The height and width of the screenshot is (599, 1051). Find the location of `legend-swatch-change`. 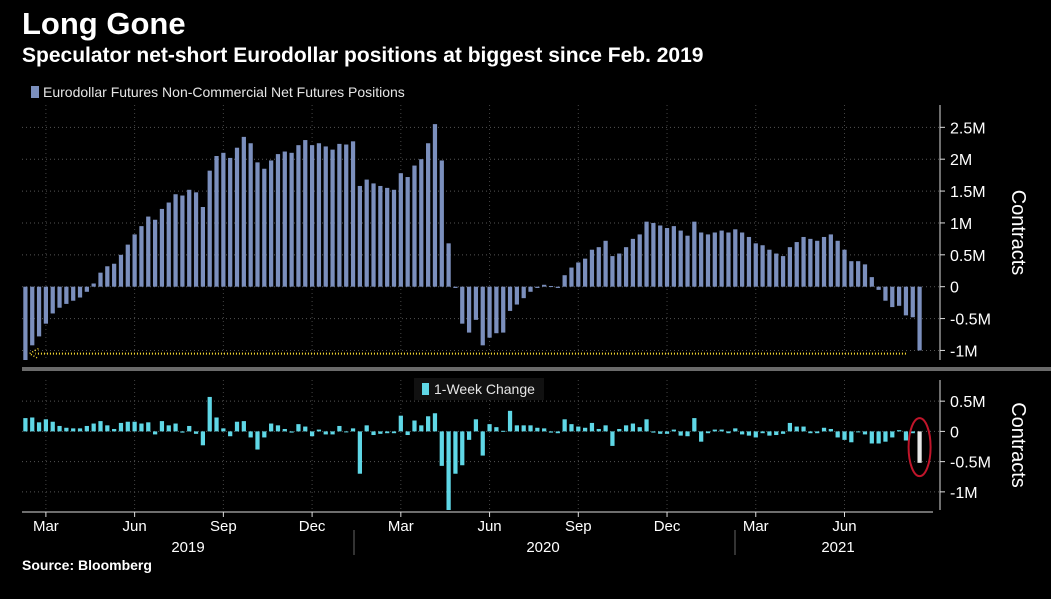

legend-swatch-change is located at coordinates (425, 389).